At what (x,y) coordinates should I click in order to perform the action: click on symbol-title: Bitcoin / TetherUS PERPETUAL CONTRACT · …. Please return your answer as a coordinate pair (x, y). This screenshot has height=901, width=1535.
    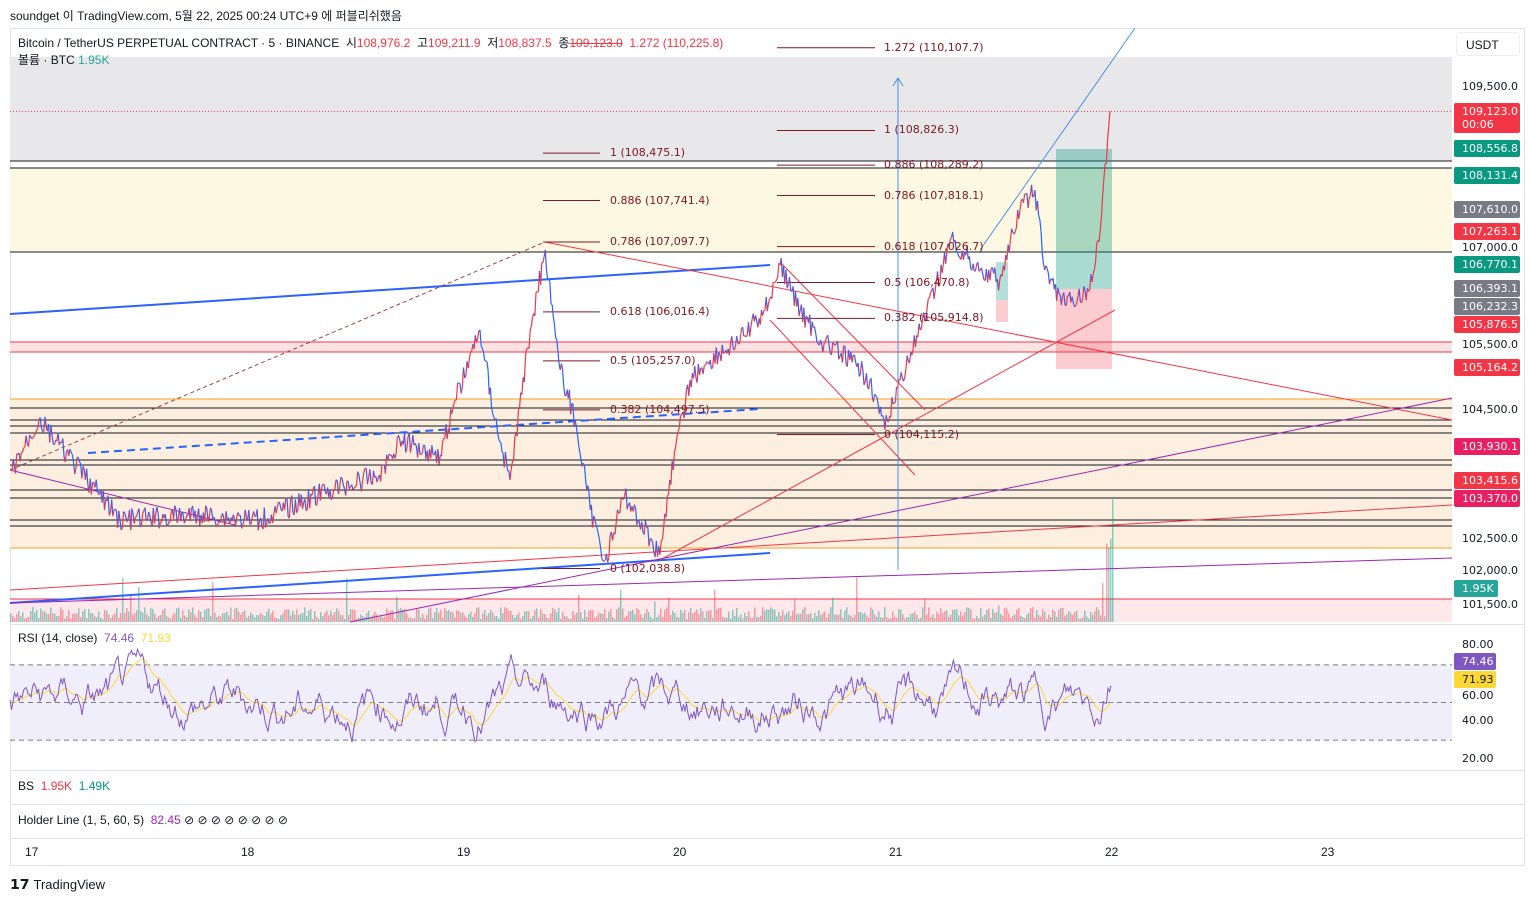
    Looking at the image, I should click on (179, 43).